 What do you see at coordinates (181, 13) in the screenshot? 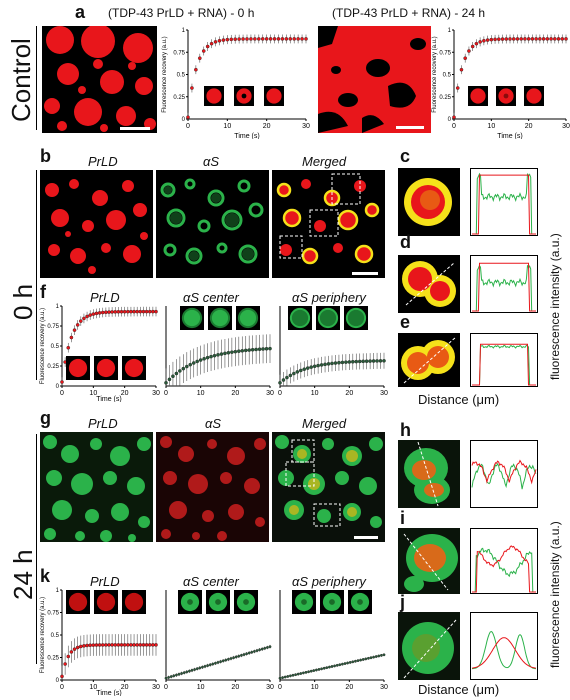
I see `title-left: (TDP-43 PrLD + RNA) - 0 h` at bounding box center [181, 13].